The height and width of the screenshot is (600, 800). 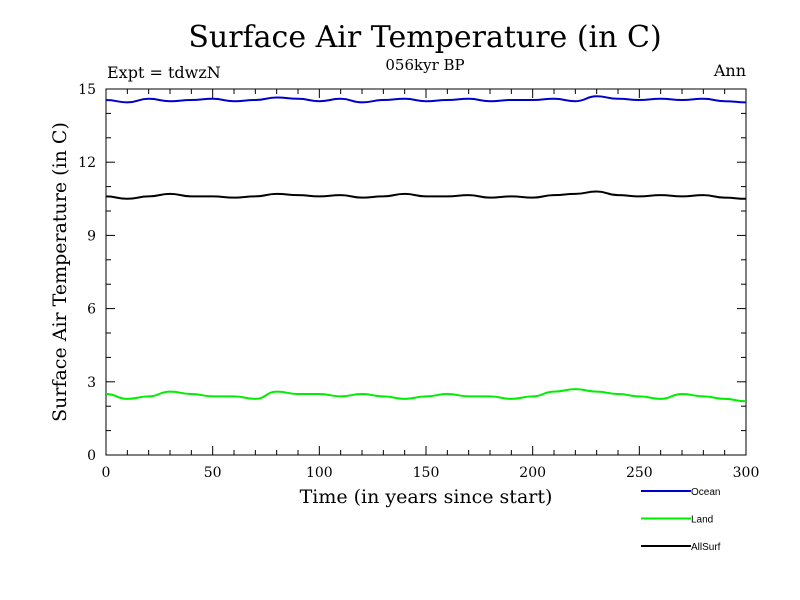 I want to click on x-tick-label: 300, so click(x=746, y=473).